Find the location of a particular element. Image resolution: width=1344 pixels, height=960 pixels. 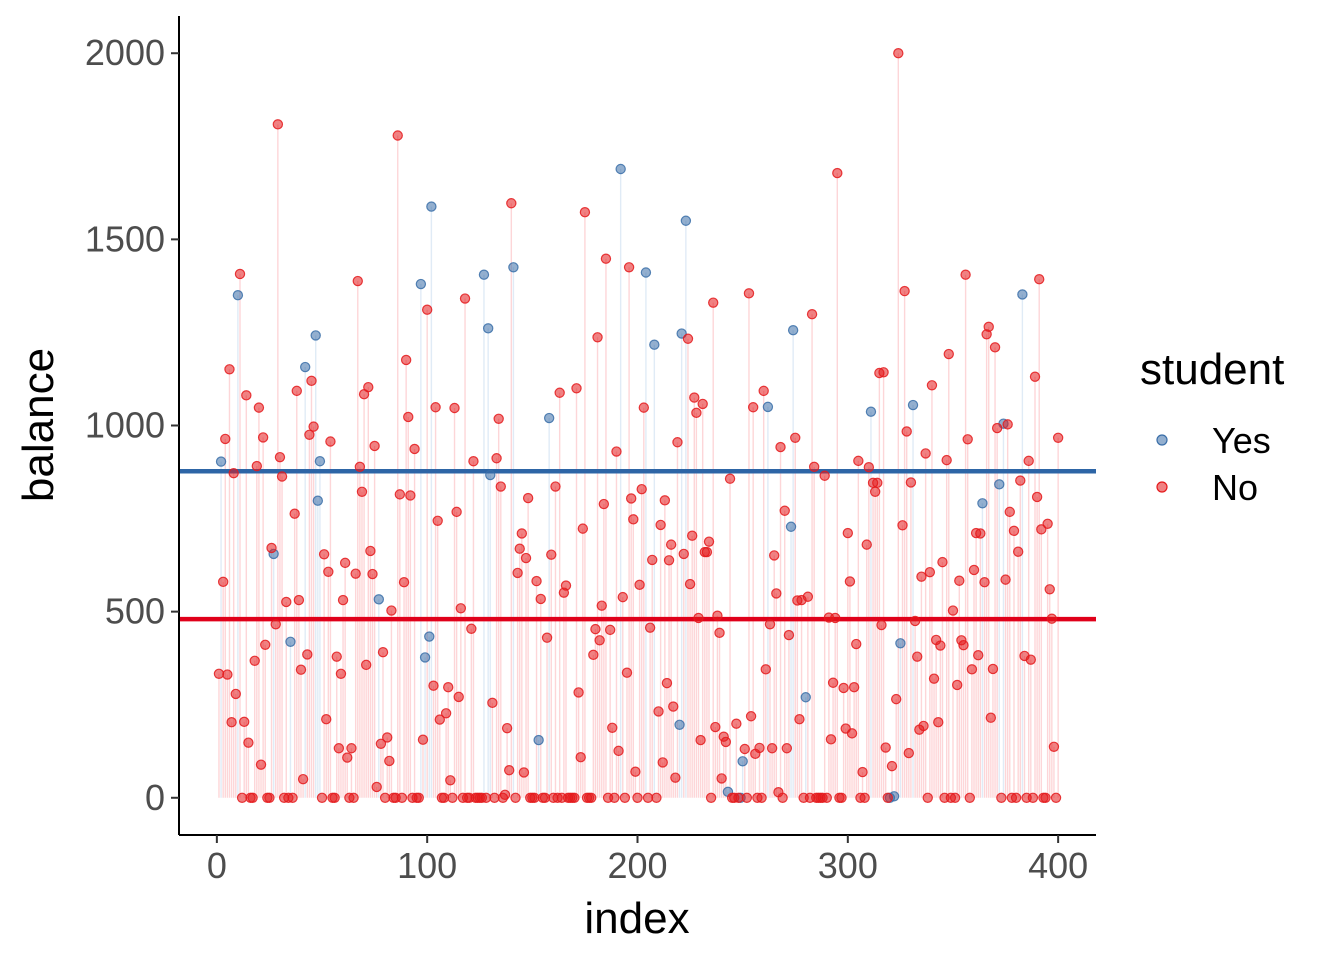

legend-label-yes: Yes is located at coordinates (1241, 440).